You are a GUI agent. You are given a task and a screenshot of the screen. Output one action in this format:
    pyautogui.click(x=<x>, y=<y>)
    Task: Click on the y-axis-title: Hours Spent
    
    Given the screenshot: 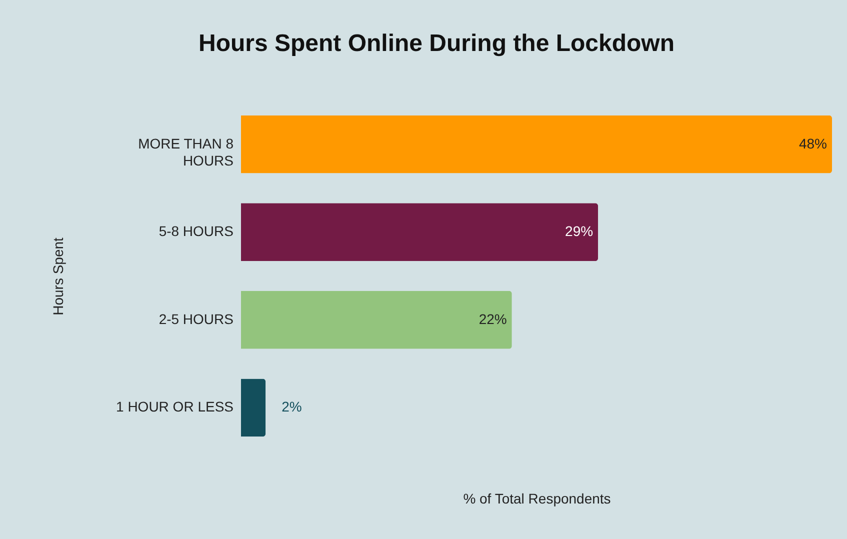 What is the action you would take?
    pyautogui.click(x=58, y=276)
    